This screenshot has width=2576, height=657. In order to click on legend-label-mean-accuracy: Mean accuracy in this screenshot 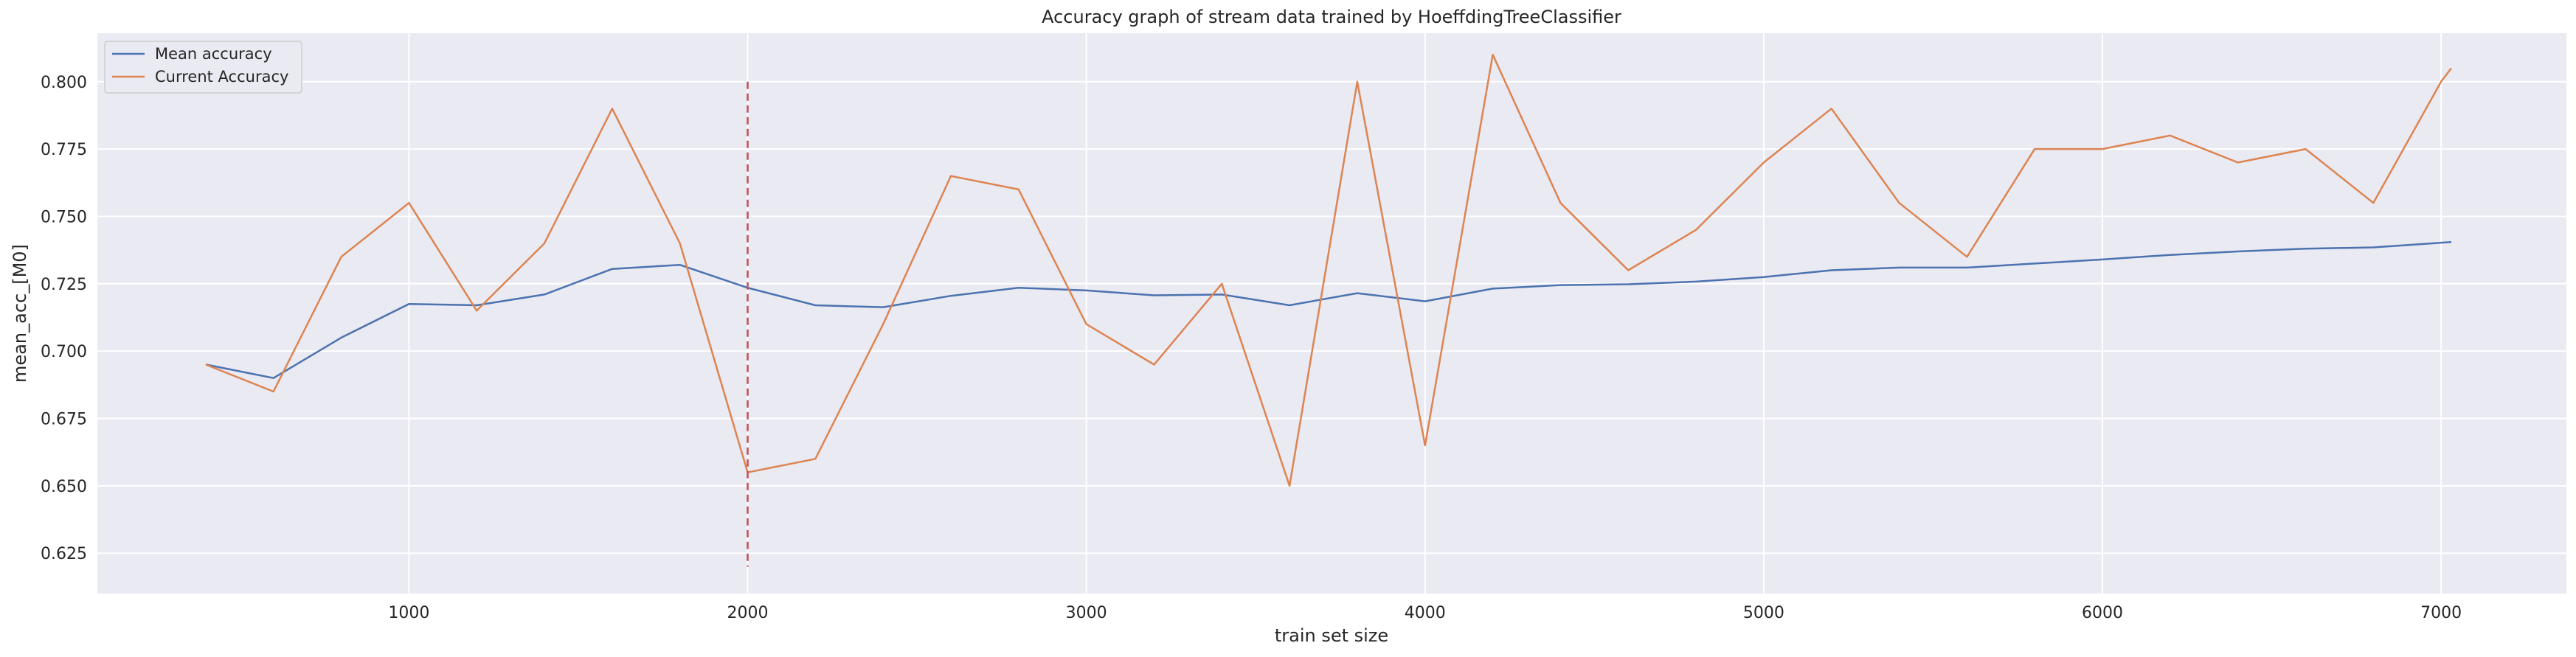, I will do `click(213, 54)`.